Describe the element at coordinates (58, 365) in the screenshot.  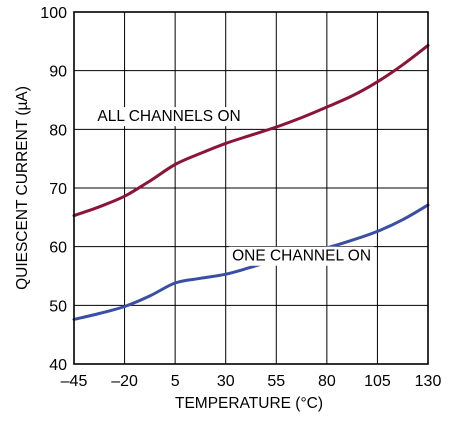
I see `y-tick-label: 40` at that location.